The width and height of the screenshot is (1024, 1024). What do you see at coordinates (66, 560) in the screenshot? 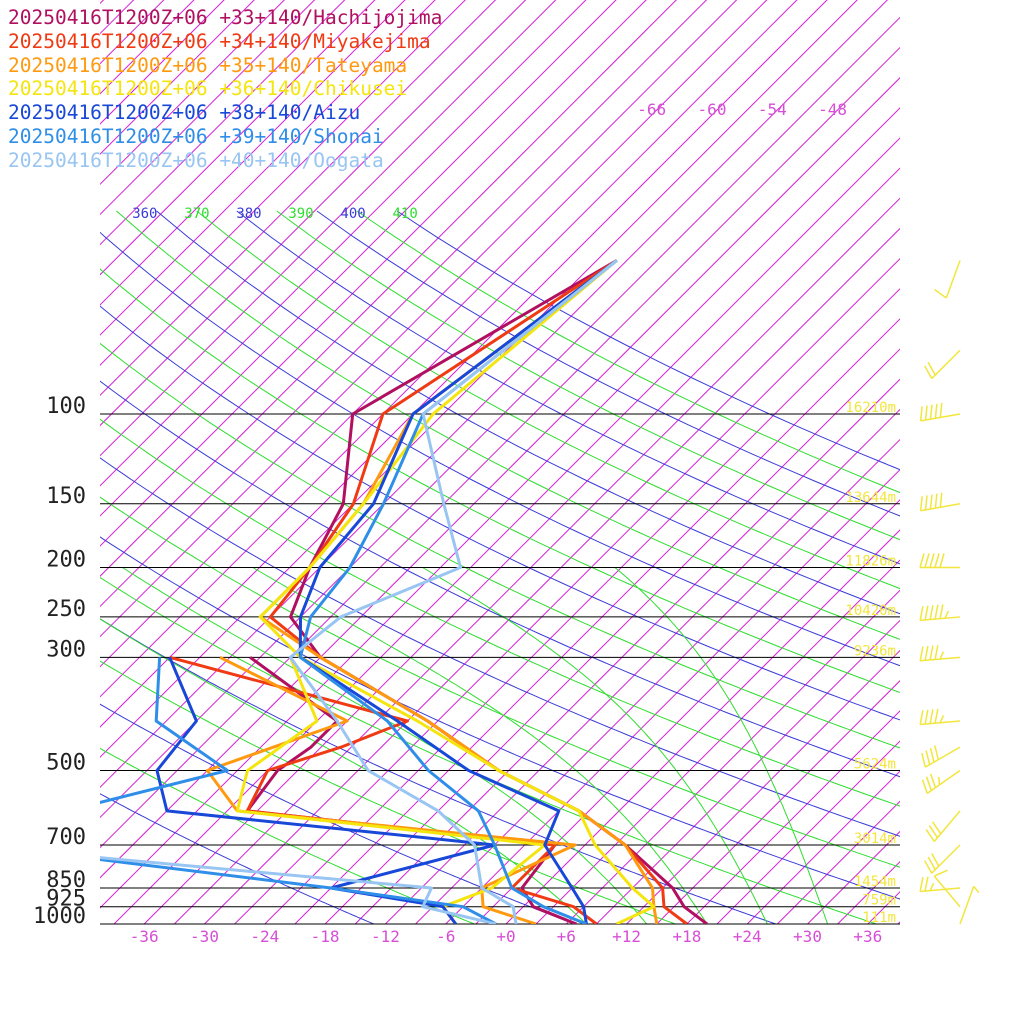
I see `pressure-tick-label: 200` at bounding box center [66, 560].